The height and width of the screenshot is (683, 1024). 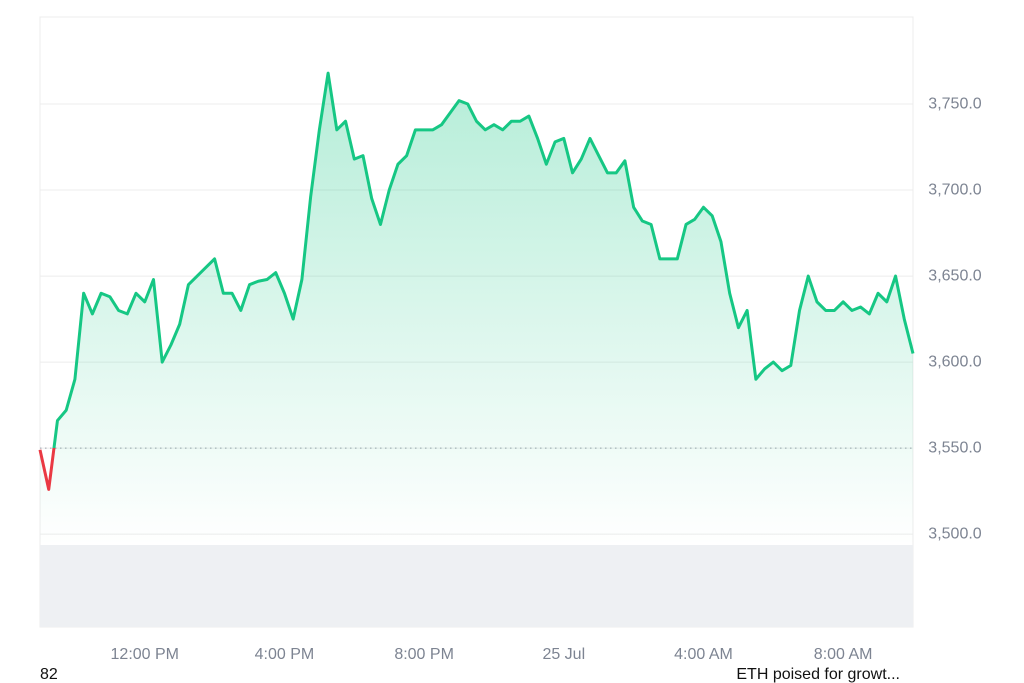 What do you see at coordinates (476, 586) in the screenshot?
I see `volume-band` at bounding box center [476, 586].